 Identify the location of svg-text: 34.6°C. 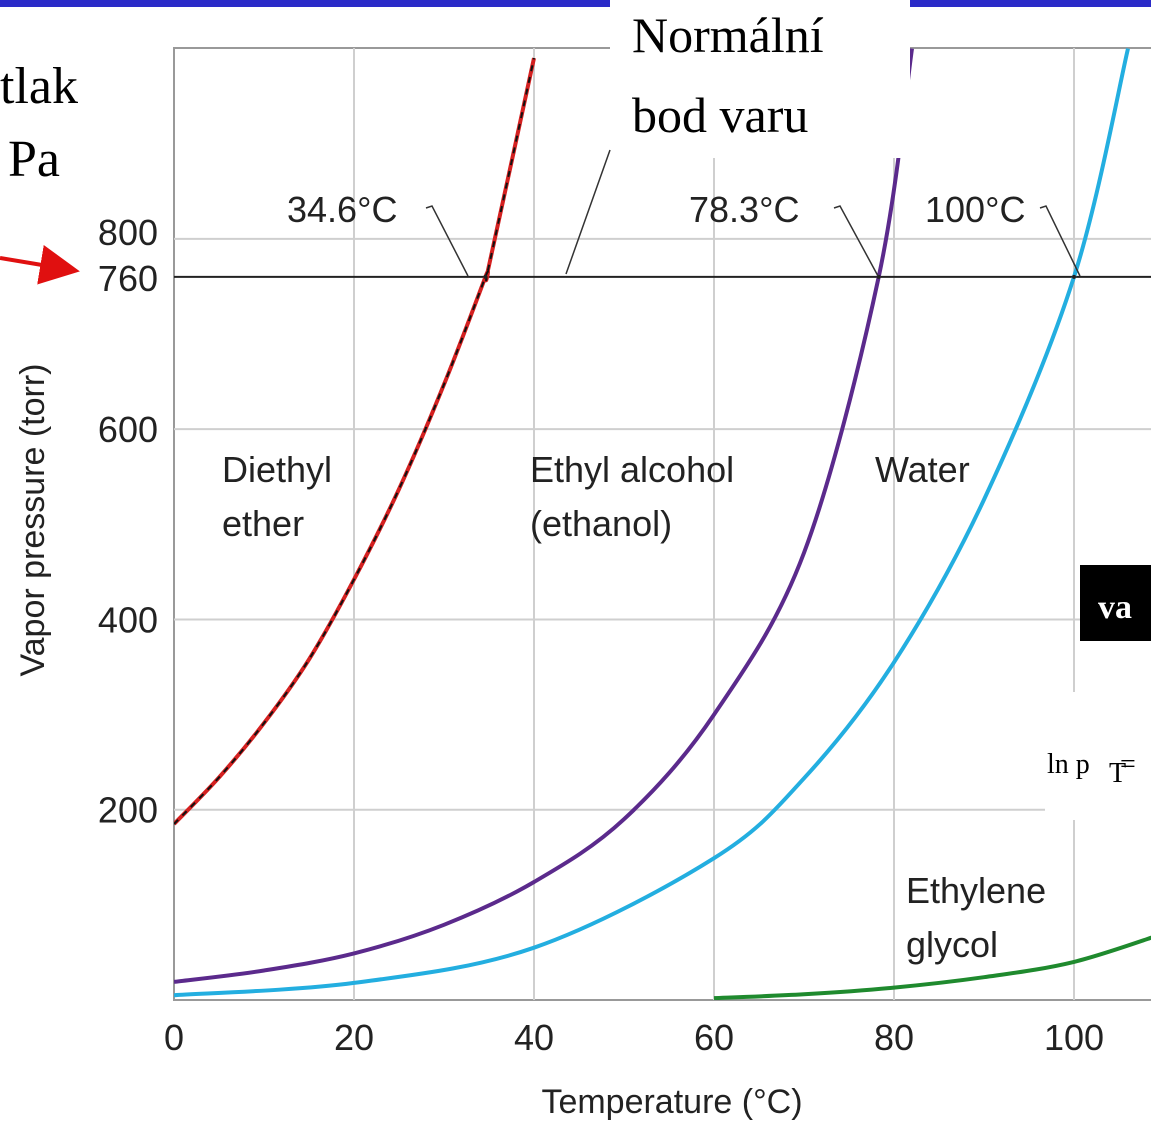
(342, 209).